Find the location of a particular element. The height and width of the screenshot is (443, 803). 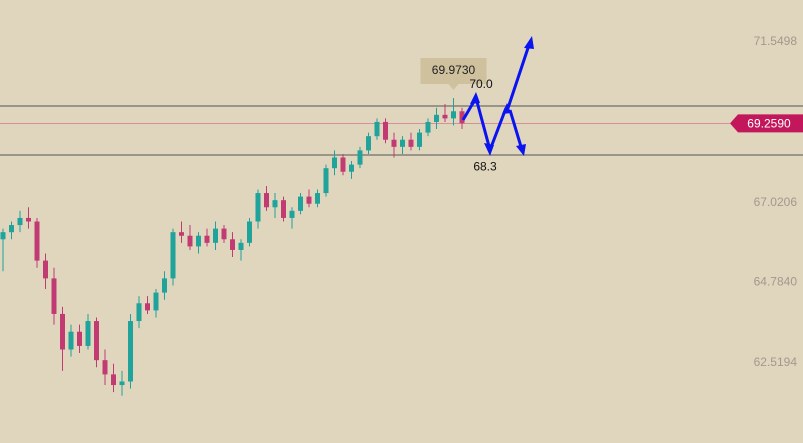

tooltip-box is located at coordinates (453, 74).